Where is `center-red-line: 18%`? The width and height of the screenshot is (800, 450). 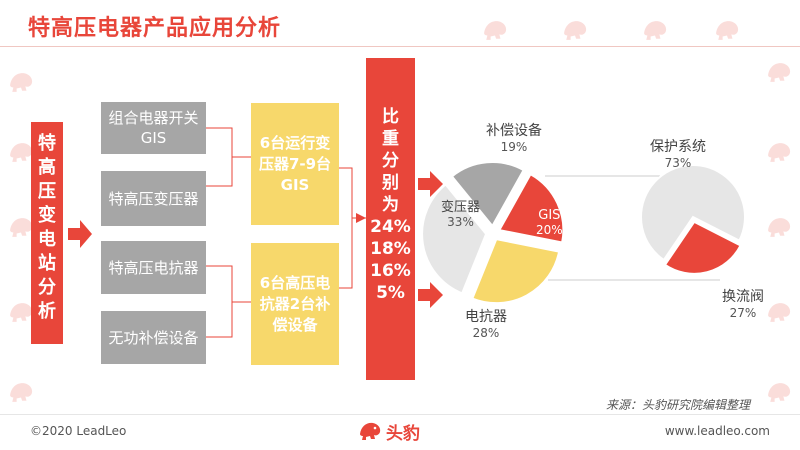 center-red-line: 18% is located at coordinates (390, 249).